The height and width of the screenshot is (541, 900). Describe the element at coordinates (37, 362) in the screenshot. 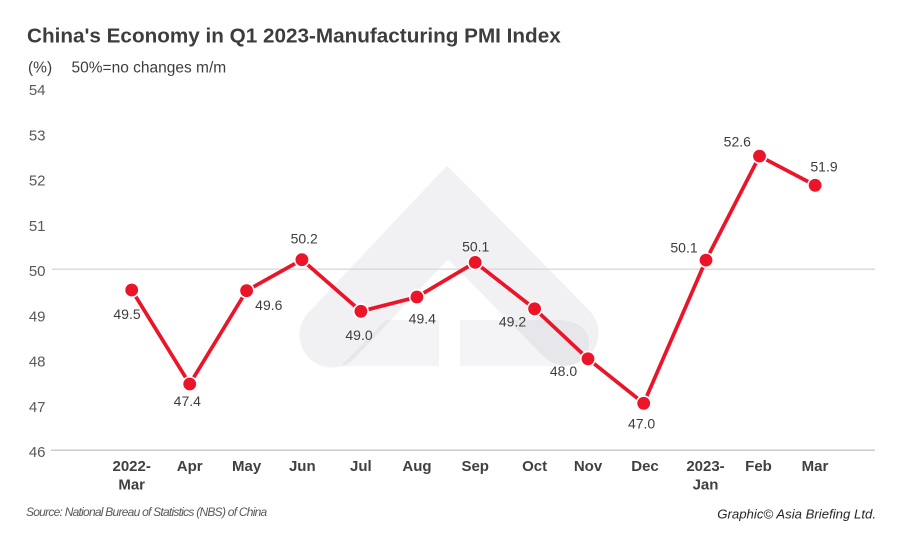

I see `svg-text: 48` at that location.